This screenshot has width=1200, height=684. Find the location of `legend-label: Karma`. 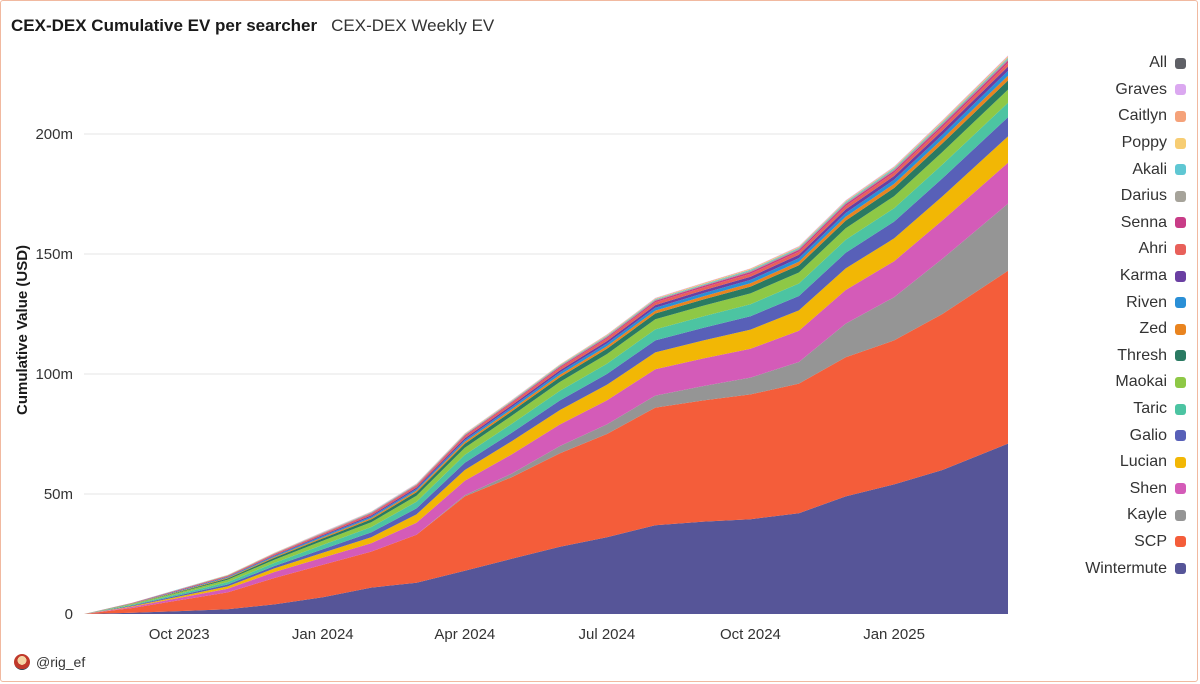

legend-label: Karma is located at coordinates (1143, 276).